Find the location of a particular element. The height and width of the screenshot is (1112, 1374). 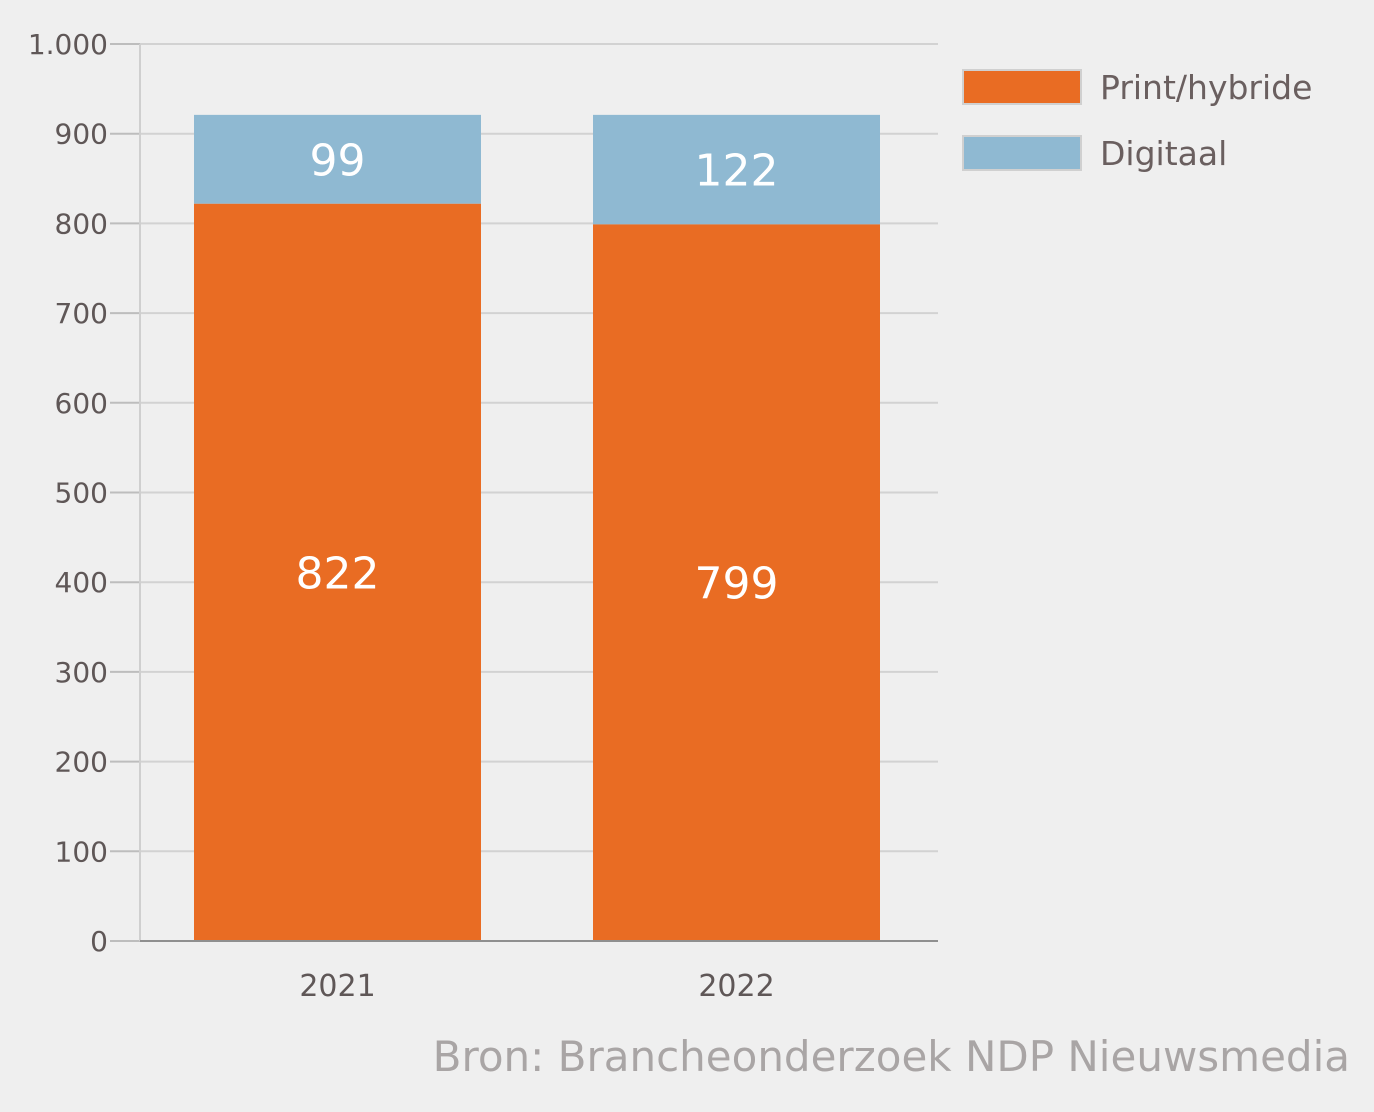

bar-print-hybride-2022 is located at coordinates (736, 582).